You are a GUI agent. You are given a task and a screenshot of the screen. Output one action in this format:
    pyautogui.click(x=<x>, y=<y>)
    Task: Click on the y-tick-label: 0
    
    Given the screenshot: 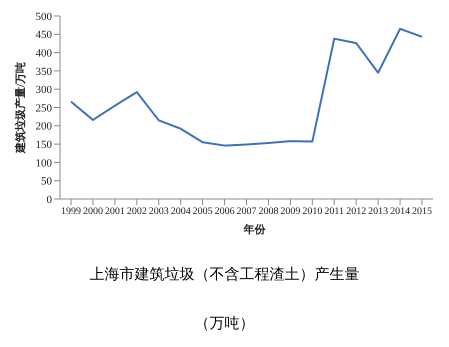 What is the action you would take?
    pyautogui.click(x=49, y=200)
    